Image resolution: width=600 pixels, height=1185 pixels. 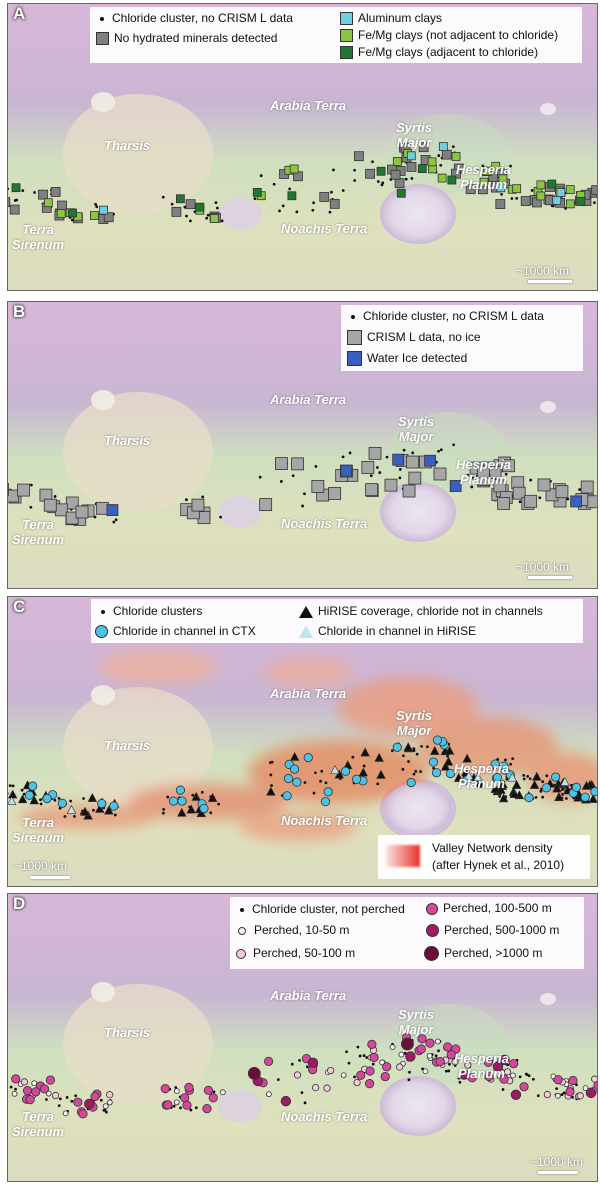 What do you see at coordinates (464, 1074) in the screenshot?
I see `perched-500-1000-marker` at bounding box center [464, 1074].